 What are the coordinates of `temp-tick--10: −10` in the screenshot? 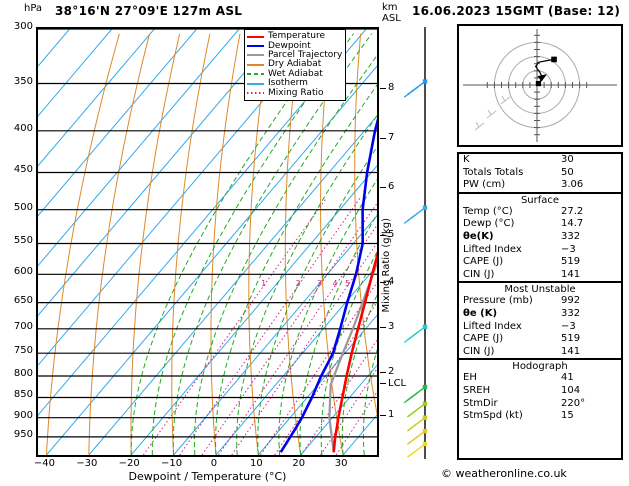 It's located at (172, 463).